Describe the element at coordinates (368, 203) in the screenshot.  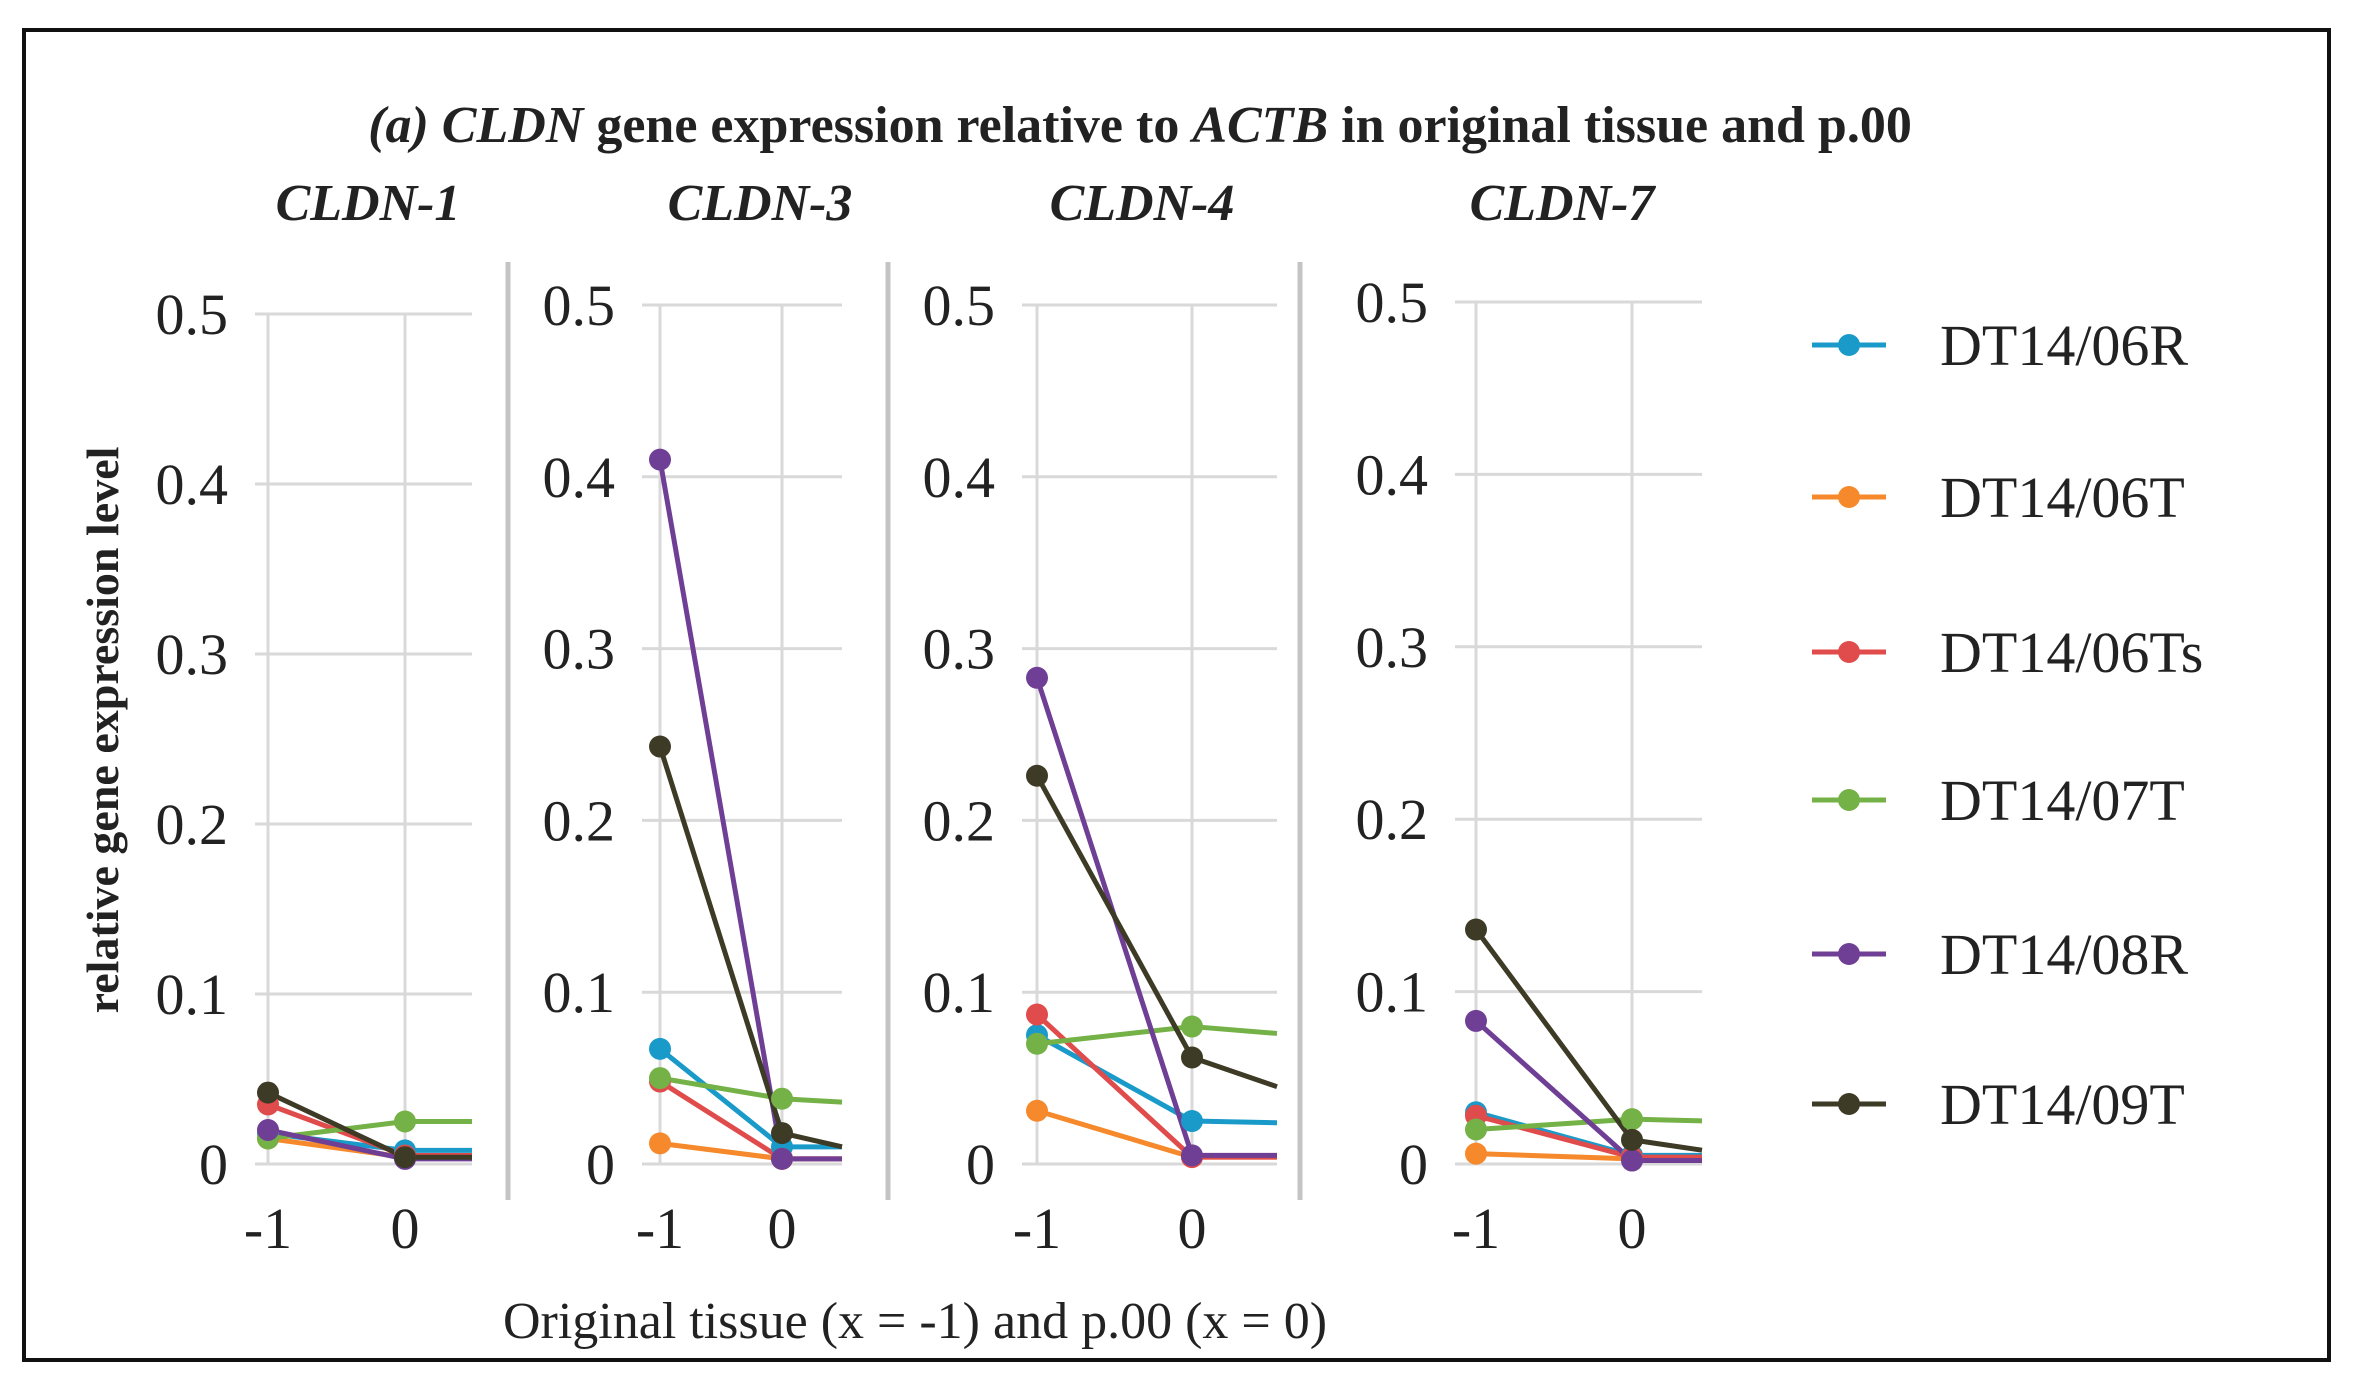
I see `panel-title-cldn-1: CLDN-1` at that location.